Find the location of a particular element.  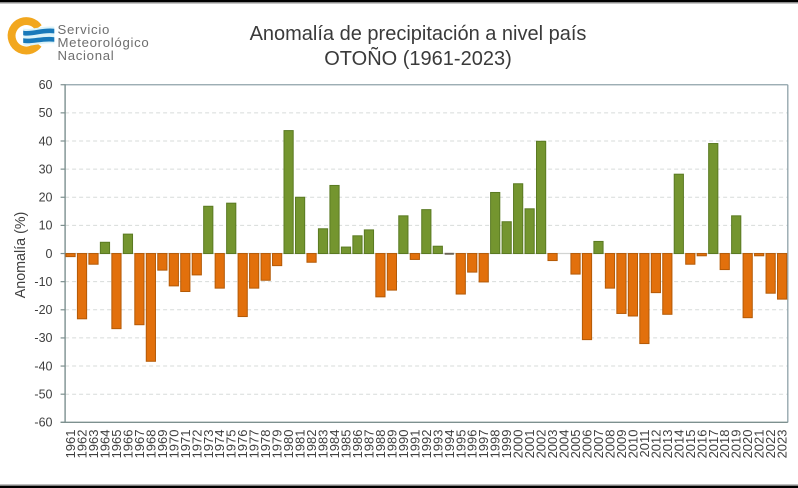

svg-text: 1962 is located at coordinates (82, 444).